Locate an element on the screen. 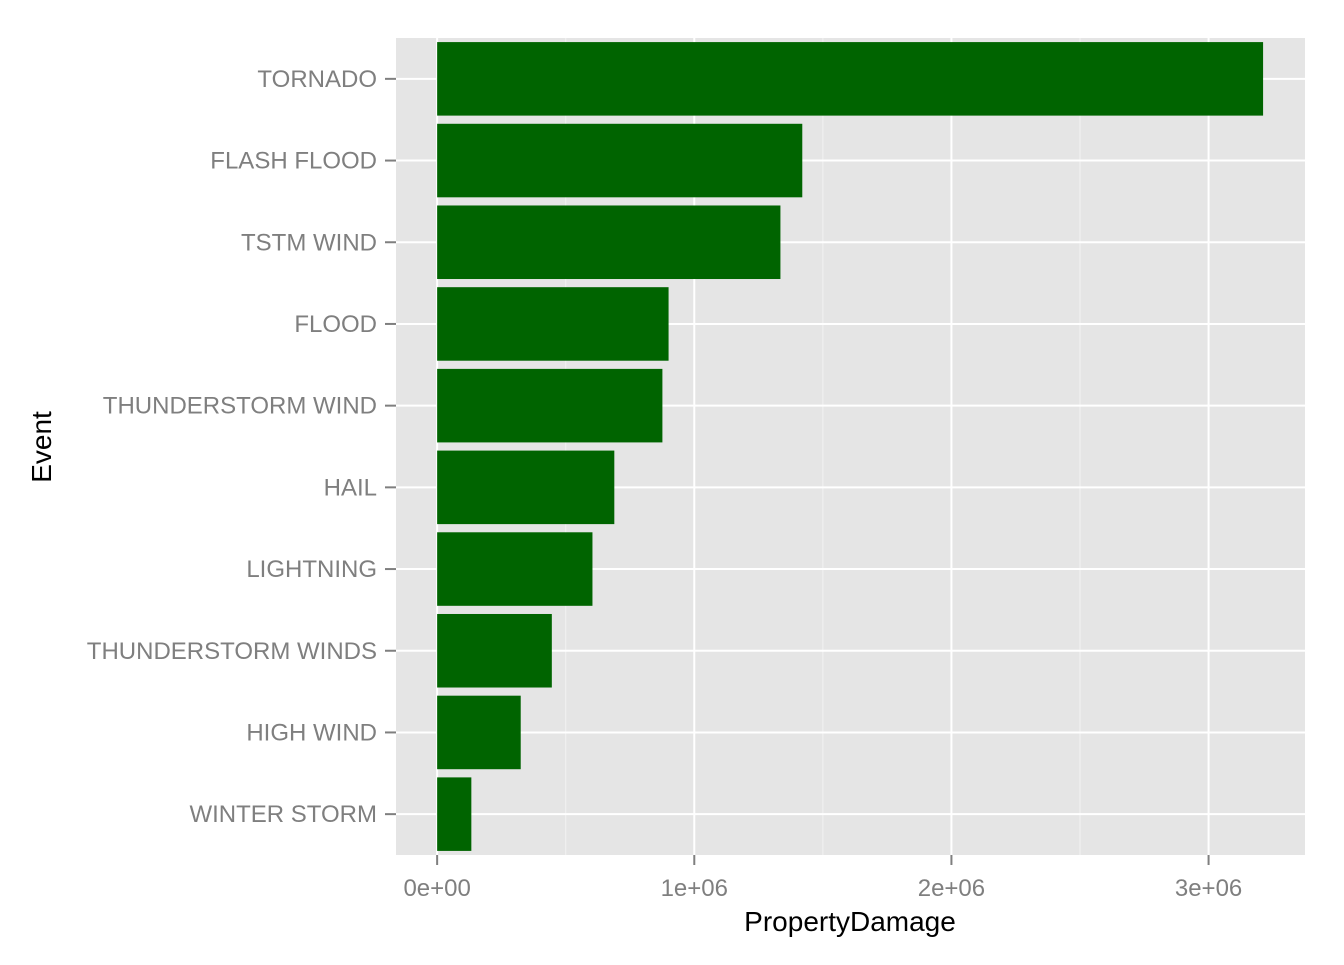 This screenshot has width=1344, height=965. x-tick-label: 1e+06 is located at coordinates (694, 888).